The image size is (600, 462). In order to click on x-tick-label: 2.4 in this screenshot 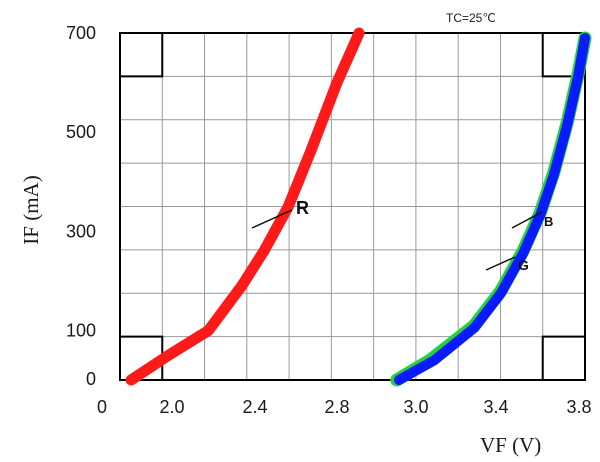, I will do `click(254, 407)`.